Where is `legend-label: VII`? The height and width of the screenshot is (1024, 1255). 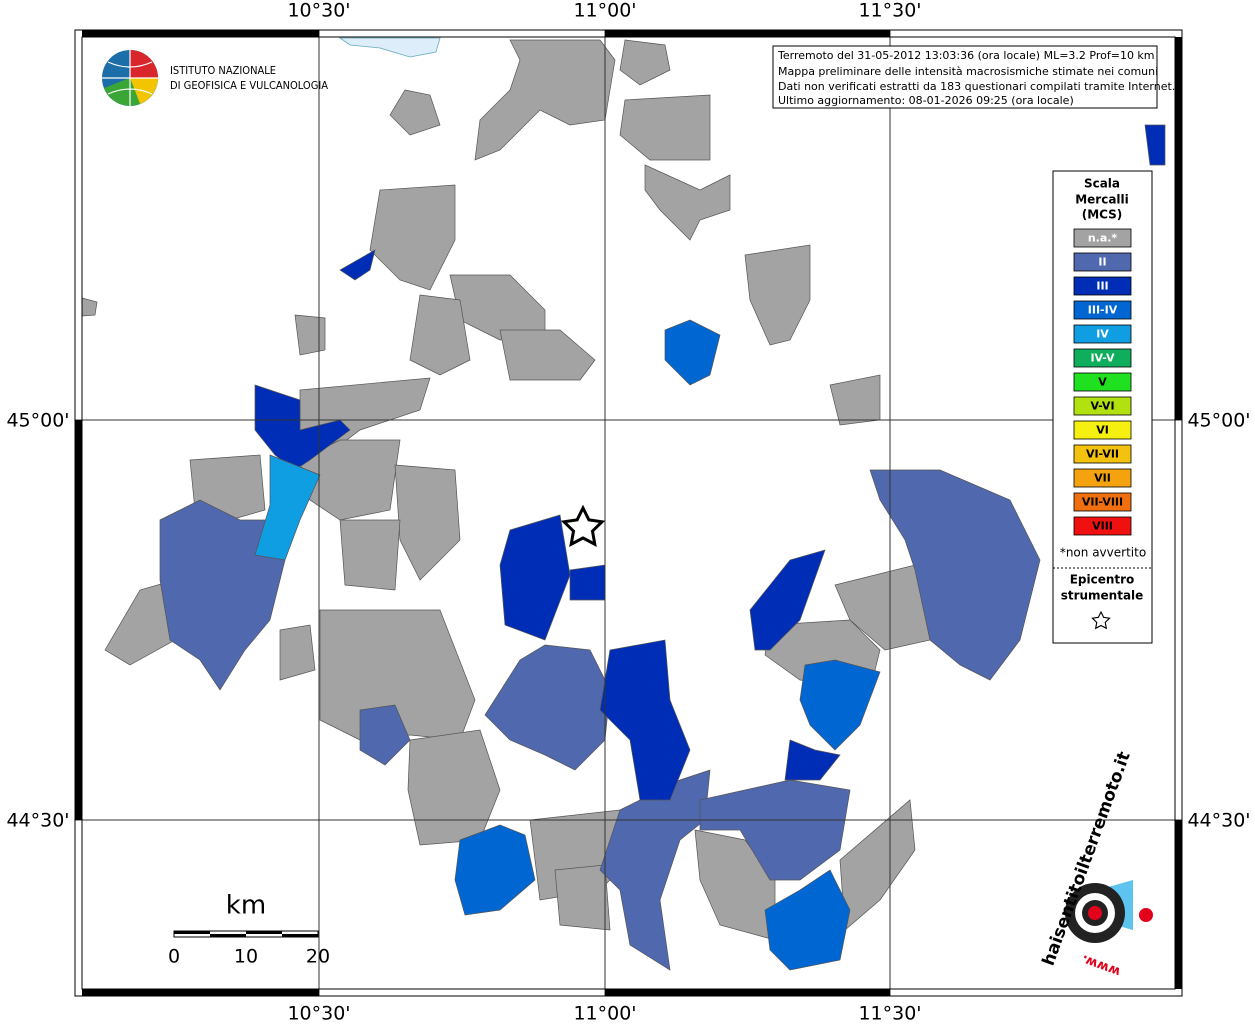 legend-label: VII is located at coordinates (1102, 478).